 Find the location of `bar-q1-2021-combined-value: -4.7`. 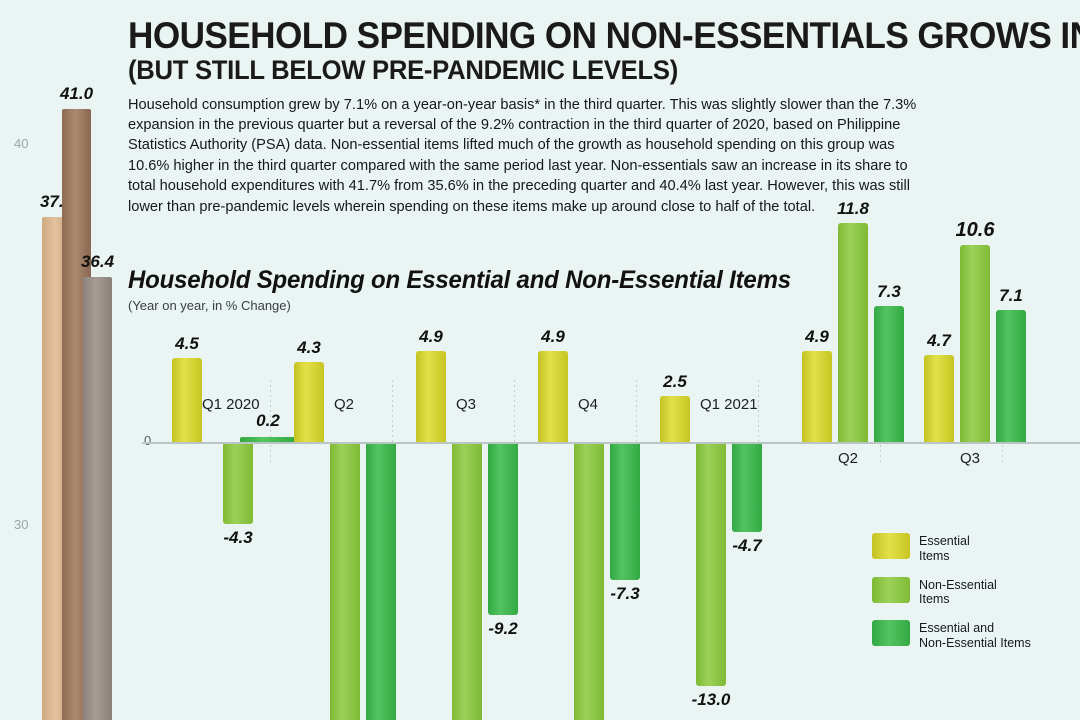

bar-q1-2021-combined-value: -4.7 is located at coordinates (747, 545).